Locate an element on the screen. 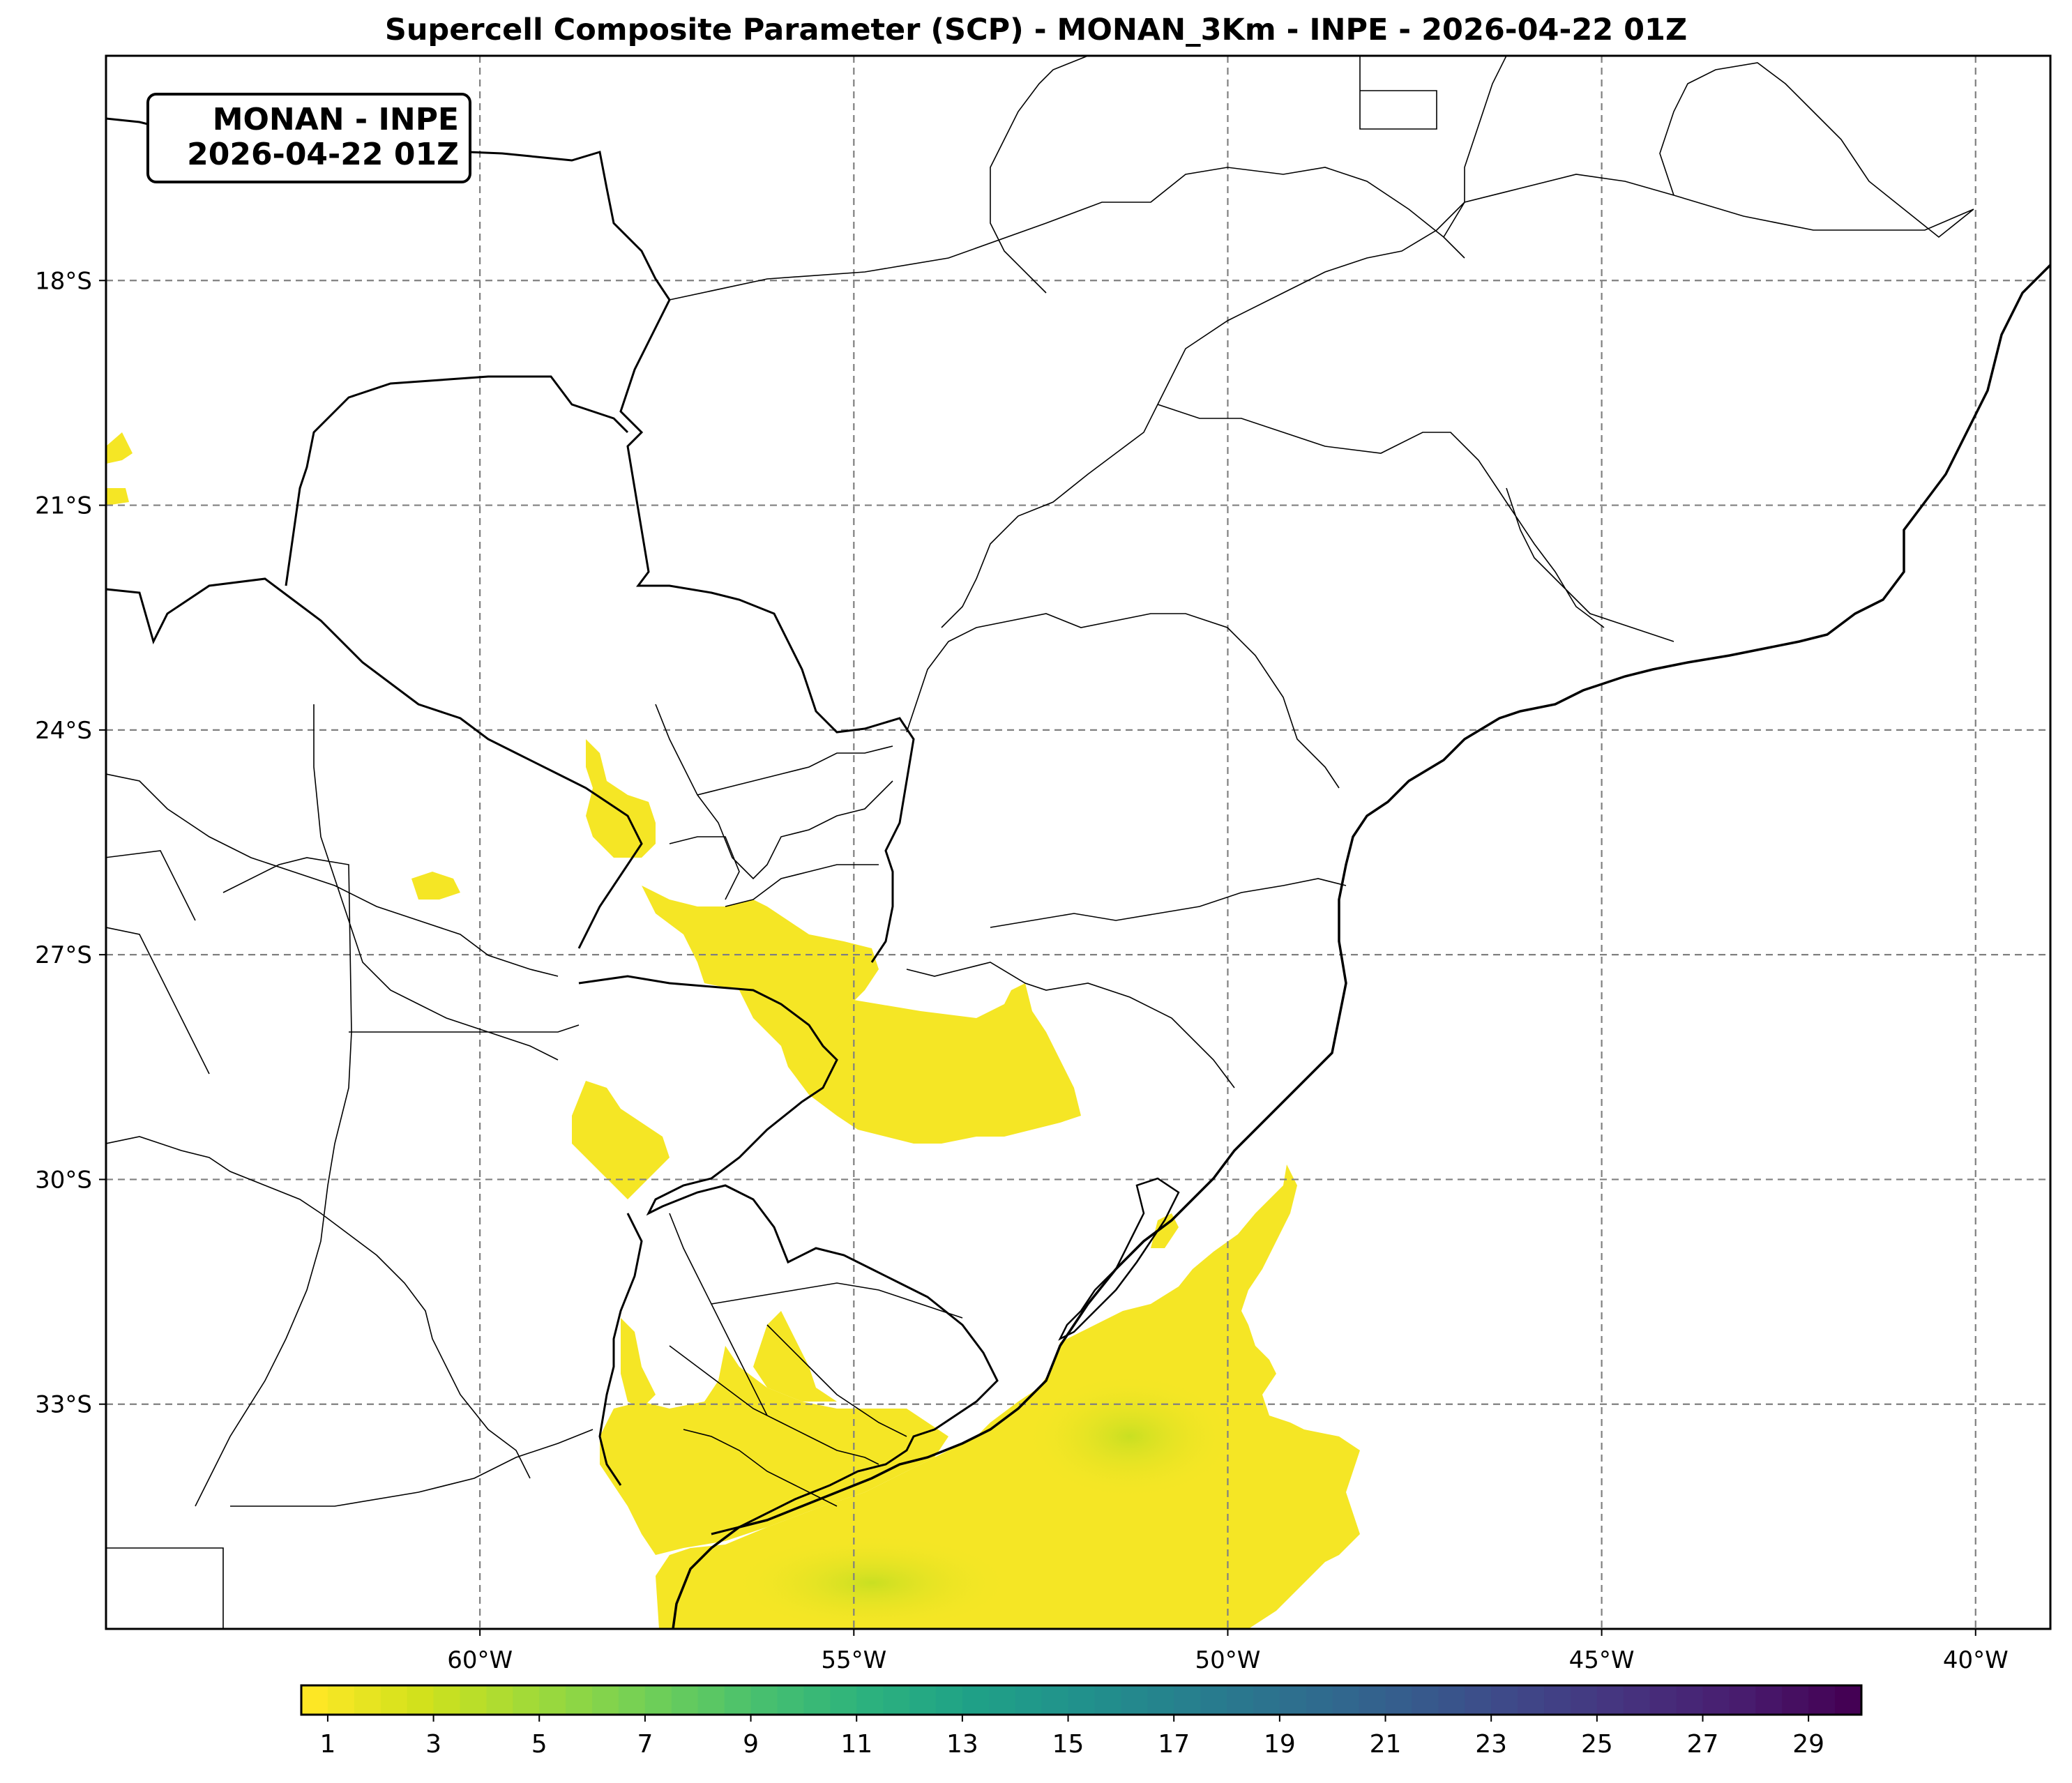 The width and height of the screenshot is (2072, 1783). longitude-labels: 60°W 55°W 50°W 45°W 40°W is located at coordinates (1228, 1651).